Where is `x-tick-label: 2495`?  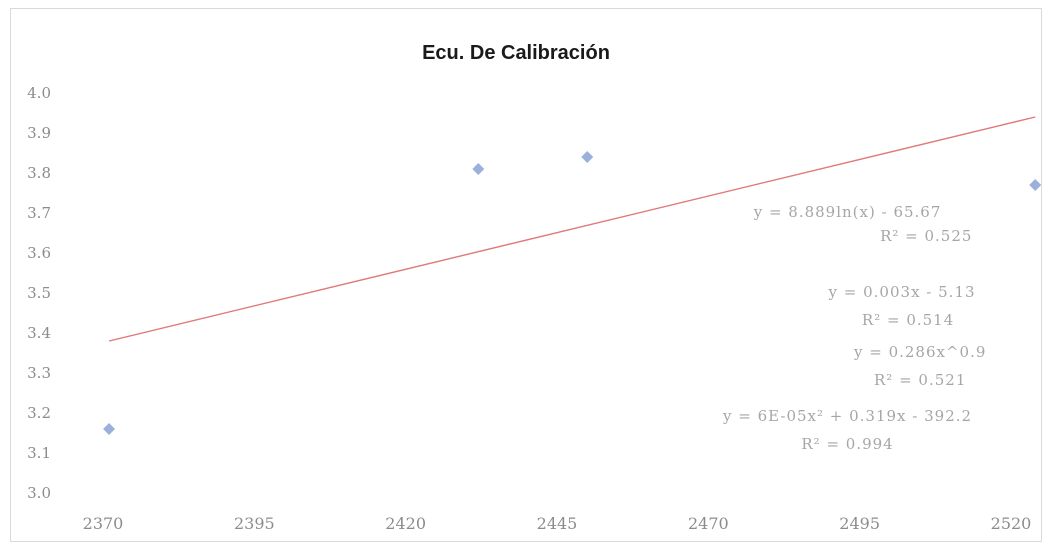
x-tick-label: 2495 is located at coordinates (859, 523).